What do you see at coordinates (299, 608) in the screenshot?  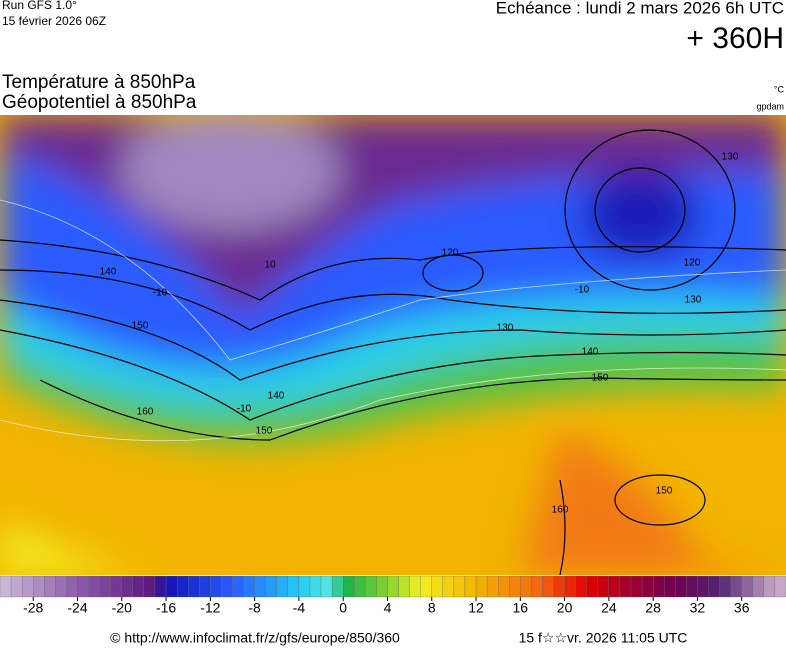 I see `colorbar-tick-label: -4` at bounding box center [299, 608].